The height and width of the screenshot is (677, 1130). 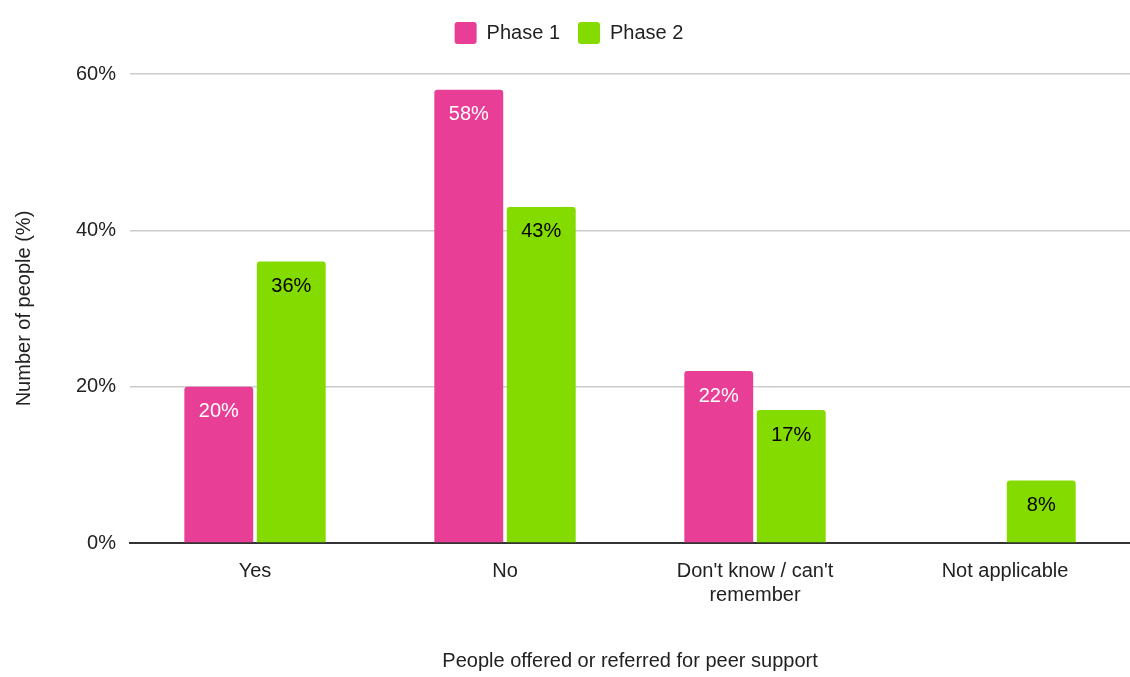 What do you see at coordinates (102, 541) in the screenshot?
I see `y-tick-label: 0%` at bounding box center [102, 541].